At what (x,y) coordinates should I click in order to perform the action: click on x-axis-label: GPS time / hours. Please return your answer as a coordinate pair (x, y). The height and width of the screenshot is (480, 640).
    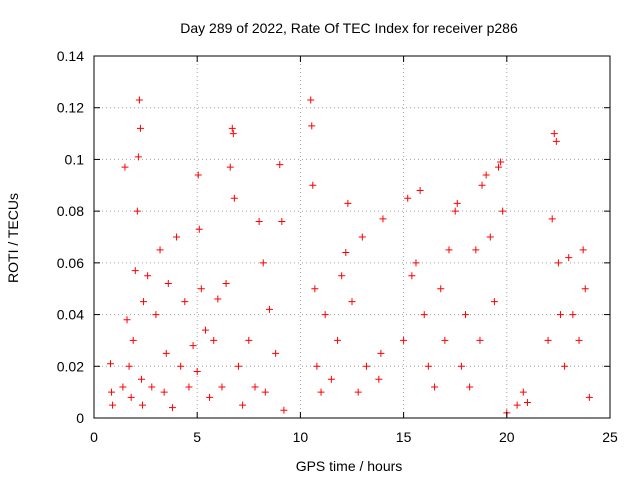
    Looking at the image, I should click on (349, 466).